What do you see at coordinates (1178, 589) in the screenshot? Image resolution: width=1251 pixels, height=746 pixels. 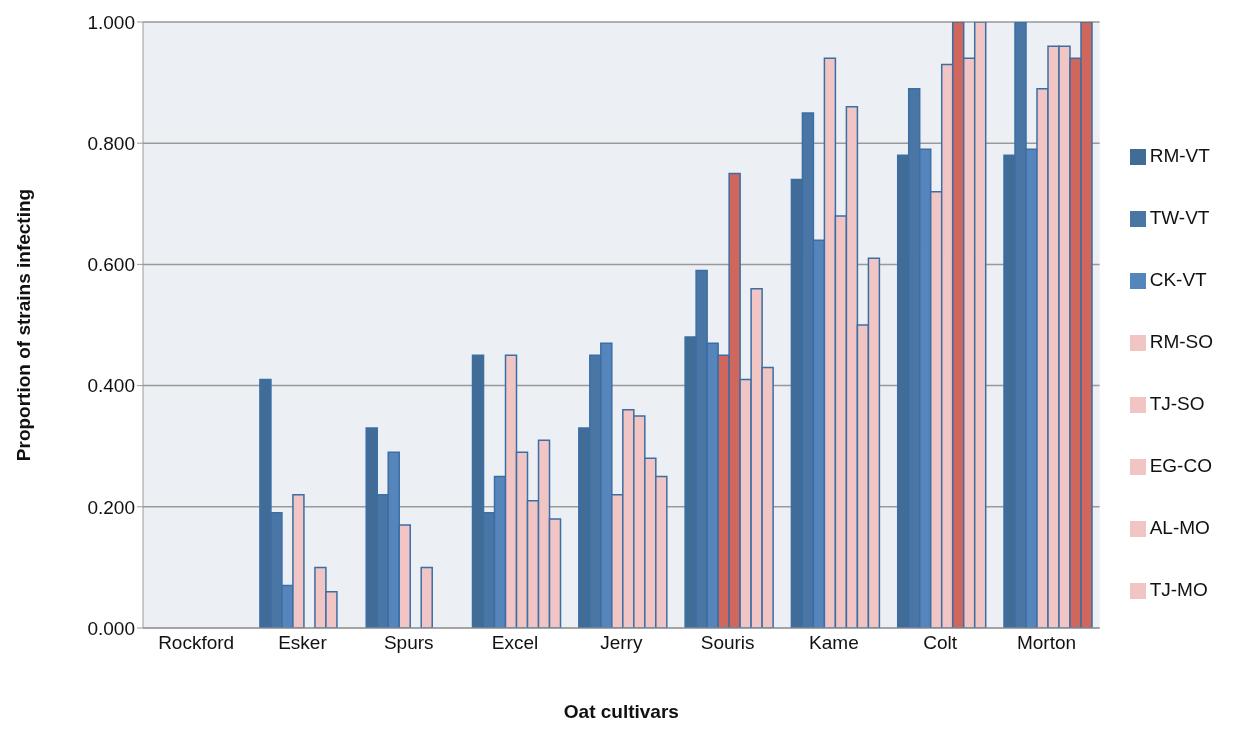 I see `legend-label: TJ-MO` at bounding box center [1178, 589].